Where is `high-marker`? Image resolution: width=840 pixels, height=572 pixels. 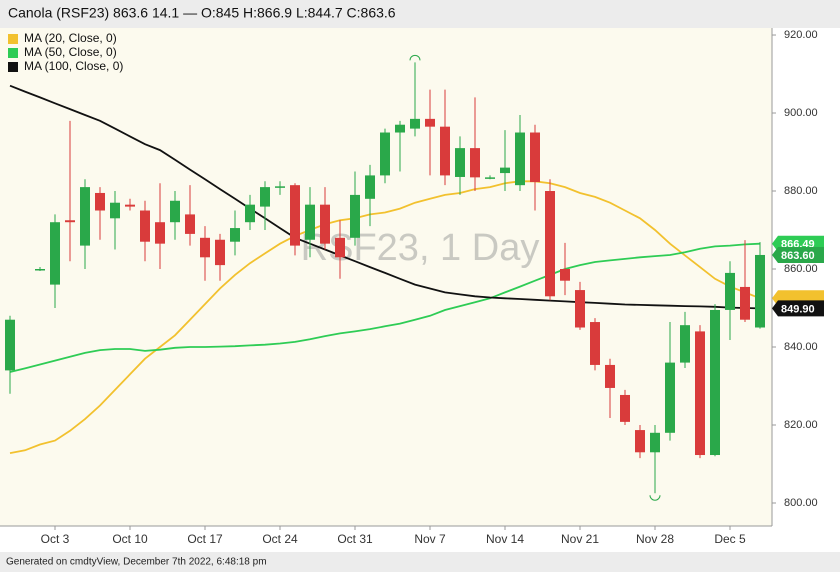 high-marker is located at coordinates (415, 57).